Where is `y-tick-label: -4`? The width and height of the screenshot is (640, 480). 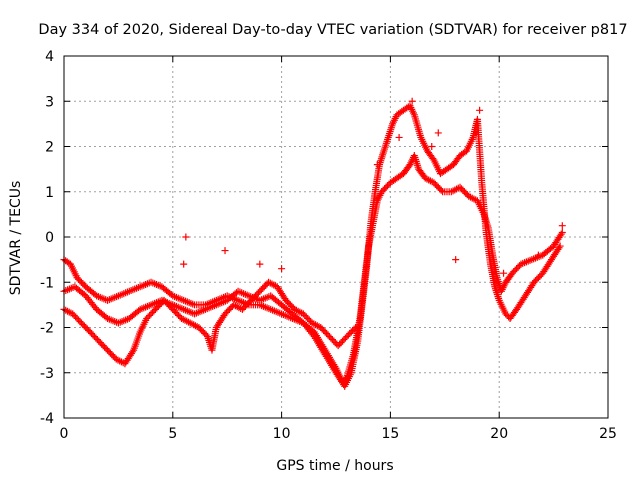
y-tick-label: -4 is located at coordinates (47, 419).